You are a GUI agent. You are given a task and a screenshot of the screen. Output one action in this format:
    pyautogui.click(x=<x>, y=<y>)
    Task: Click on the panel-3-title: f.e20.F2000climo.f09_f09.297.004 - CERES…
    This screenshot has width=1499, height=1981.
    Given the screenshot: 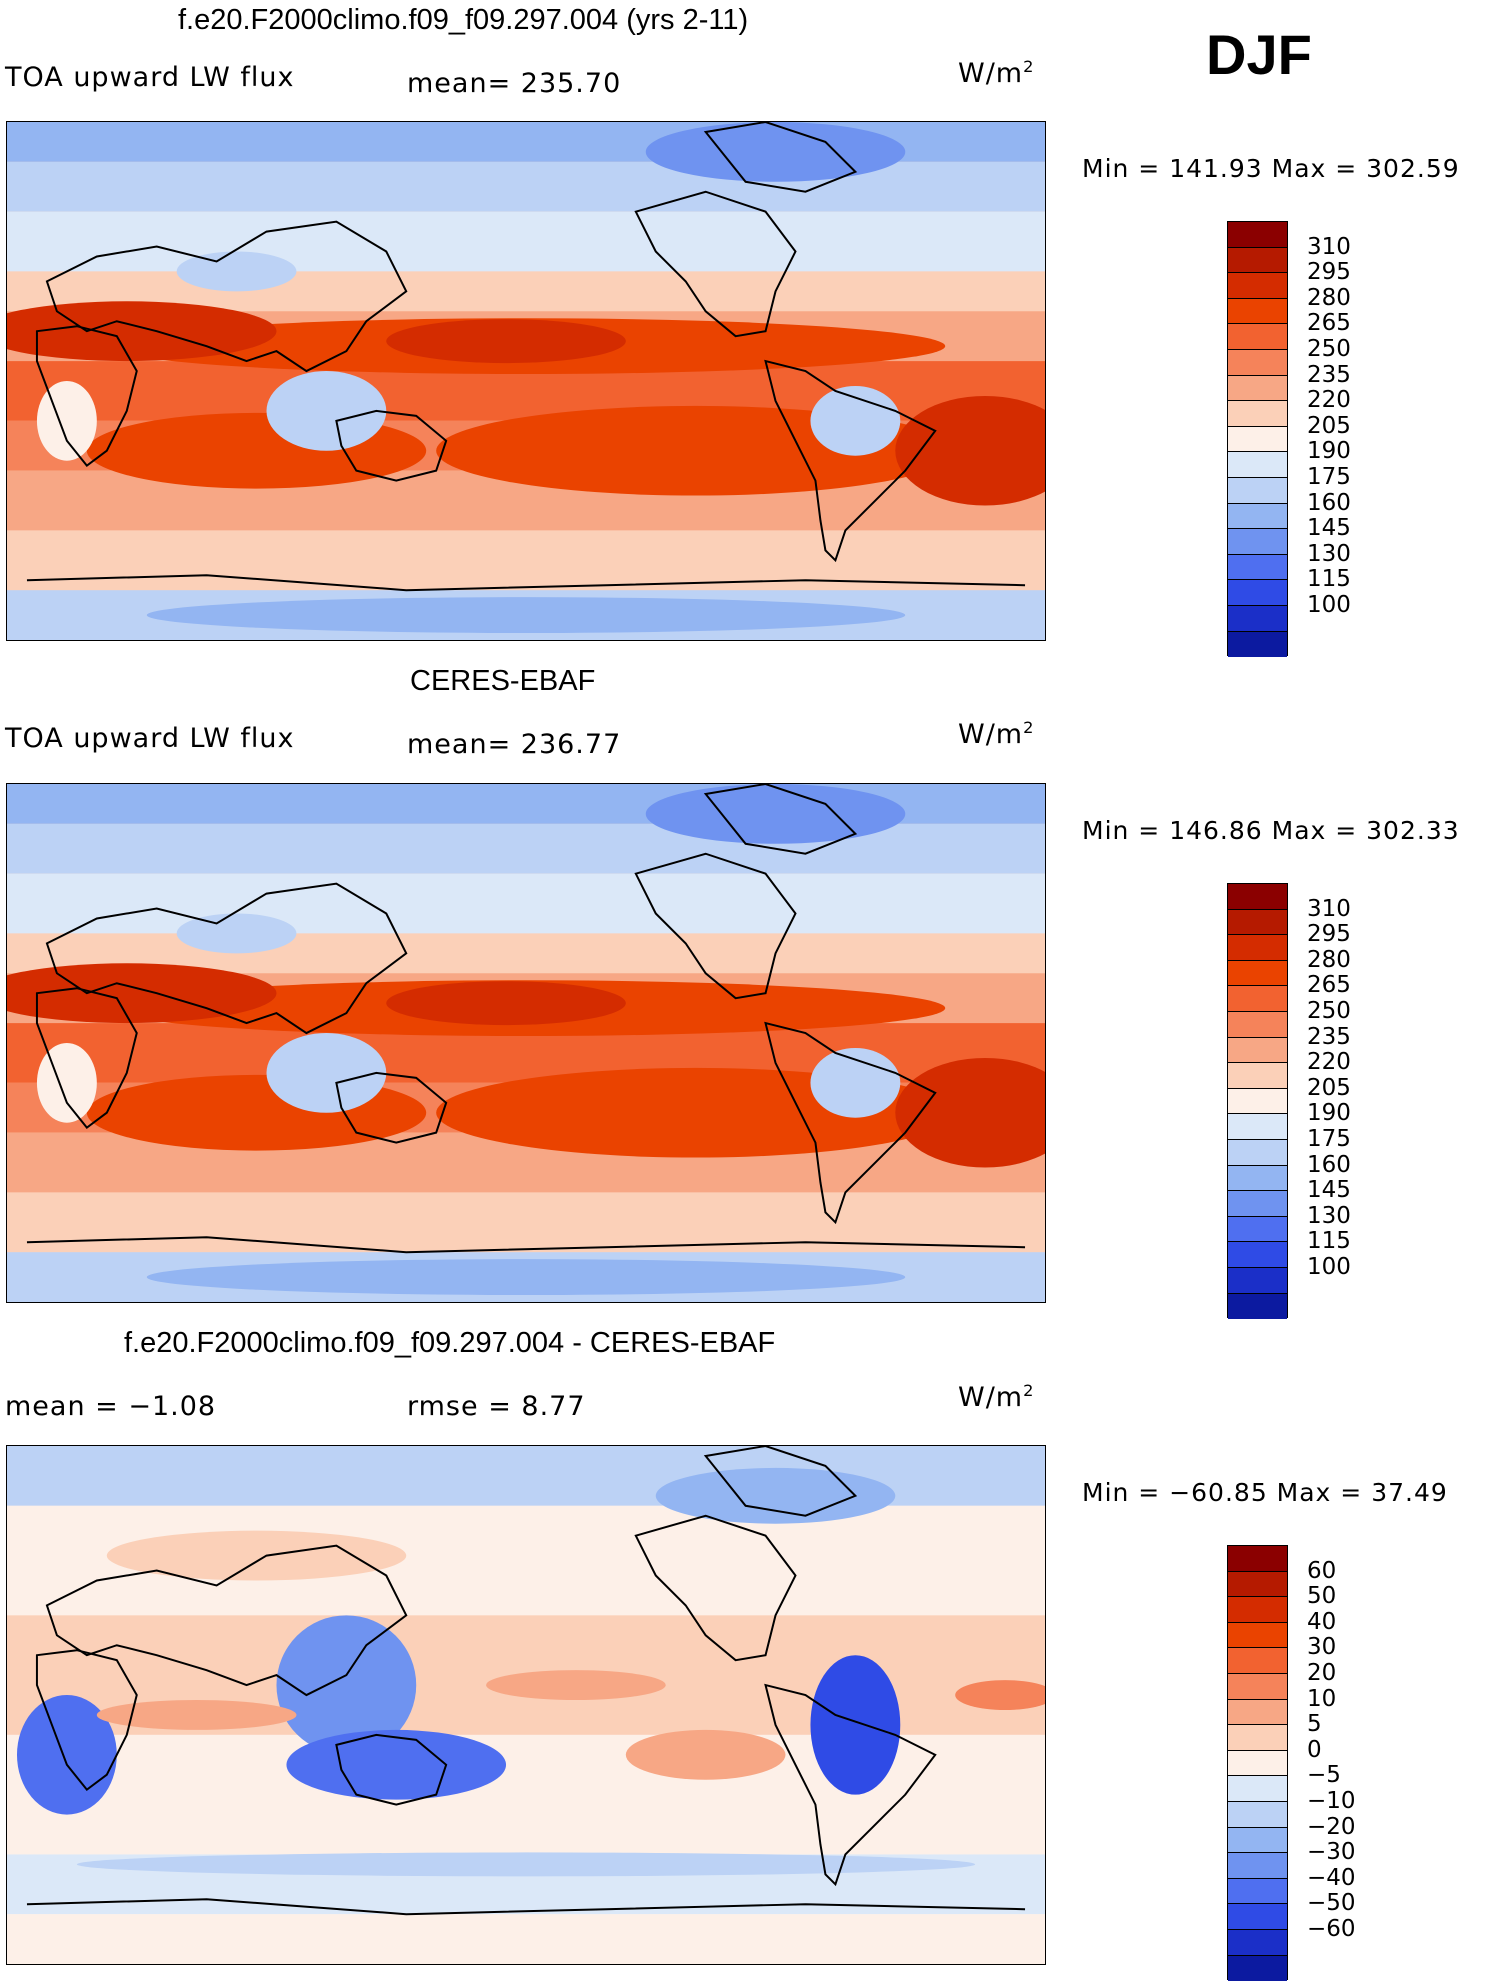 What is the action you would take?
    pyautogui.click(x=449, y=1343)
    